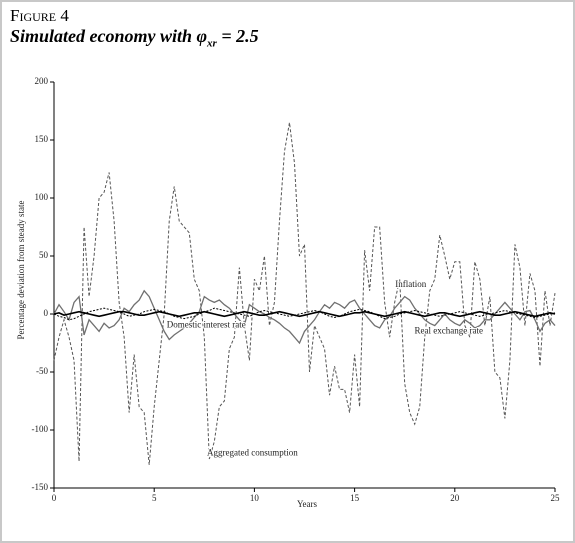 This screenshot has width=575, height=543. What do you see at coordinates (154, 498) in the screenshot?
I see `x-tick-label: 5` at bounding box center [154, 498].